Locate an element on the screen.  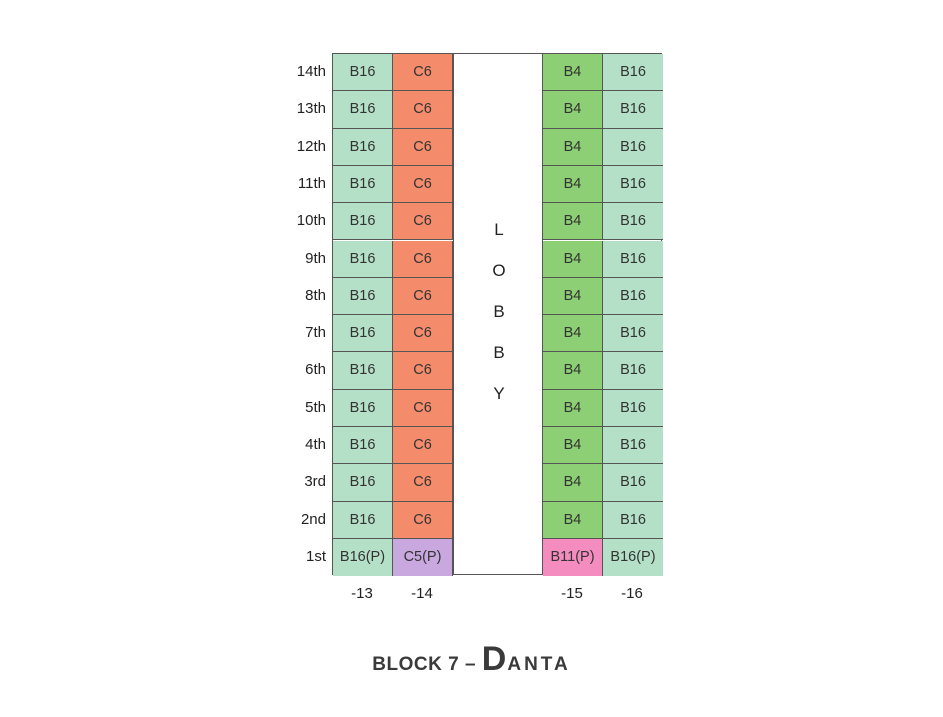
floor-label: 13th is located at coordinates (311, 109).